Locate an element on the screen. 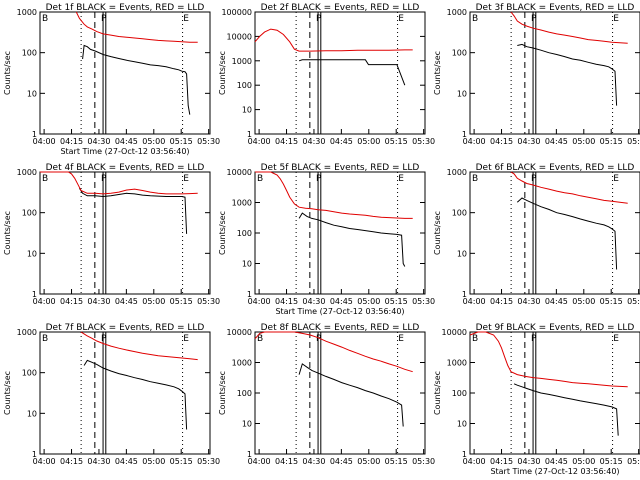 Image resolution: width=640 pixels, height=480 pixels. y-tick-label: 10000 is located at coordinates (239, 36).